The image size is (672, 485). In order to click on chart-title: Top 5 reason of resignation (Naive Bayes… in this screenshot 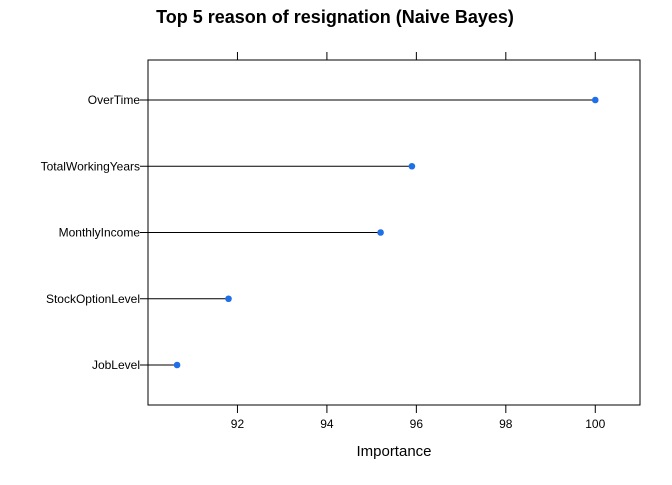, I will do `click(335, 17)`.